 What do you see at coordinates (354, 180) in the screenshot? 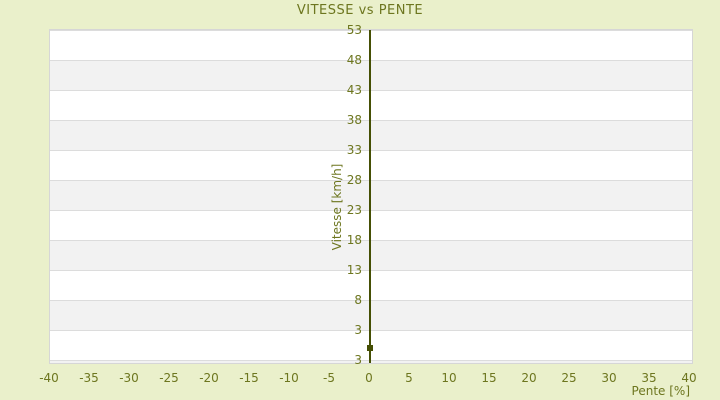
I see `y-tick-label: 28` at bounding box center [354, 180].